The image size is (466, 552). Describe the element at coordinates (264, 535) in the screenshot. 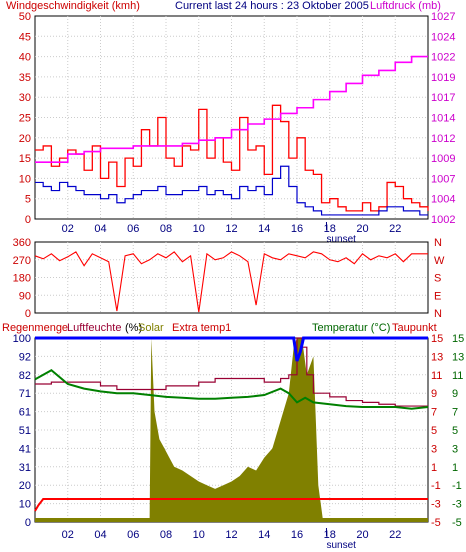

I see `climate-x-tick-label: 14` at that location.